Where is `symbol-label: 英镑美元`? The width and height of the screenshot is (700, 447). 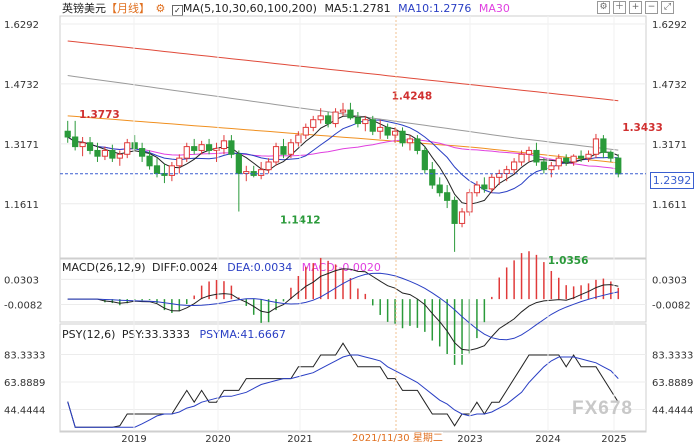 symbol-label: 英镑美元 is located at coordinates (84, 8).